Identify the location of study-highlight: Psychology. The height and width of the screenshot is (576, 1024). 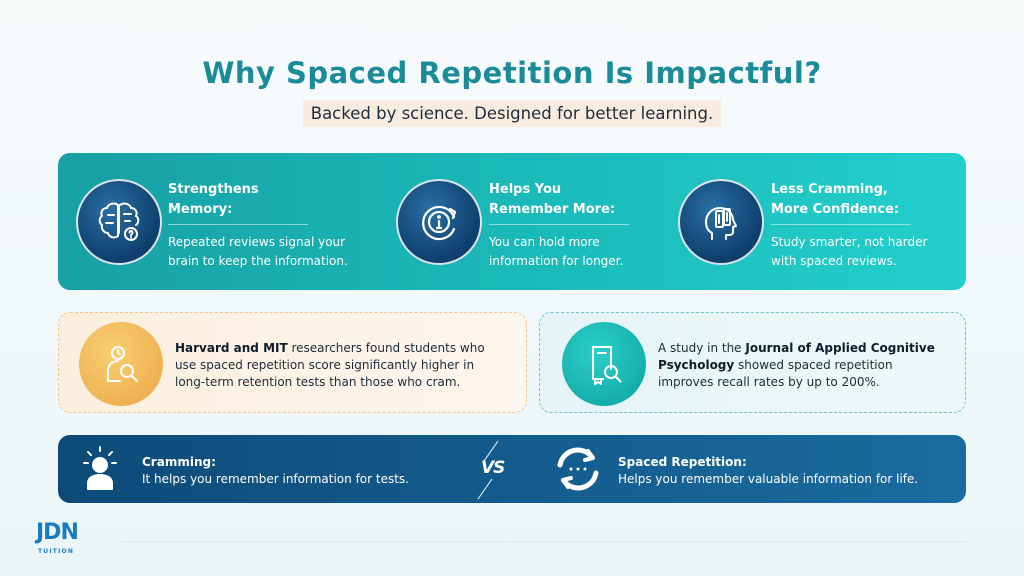
(696, 365).